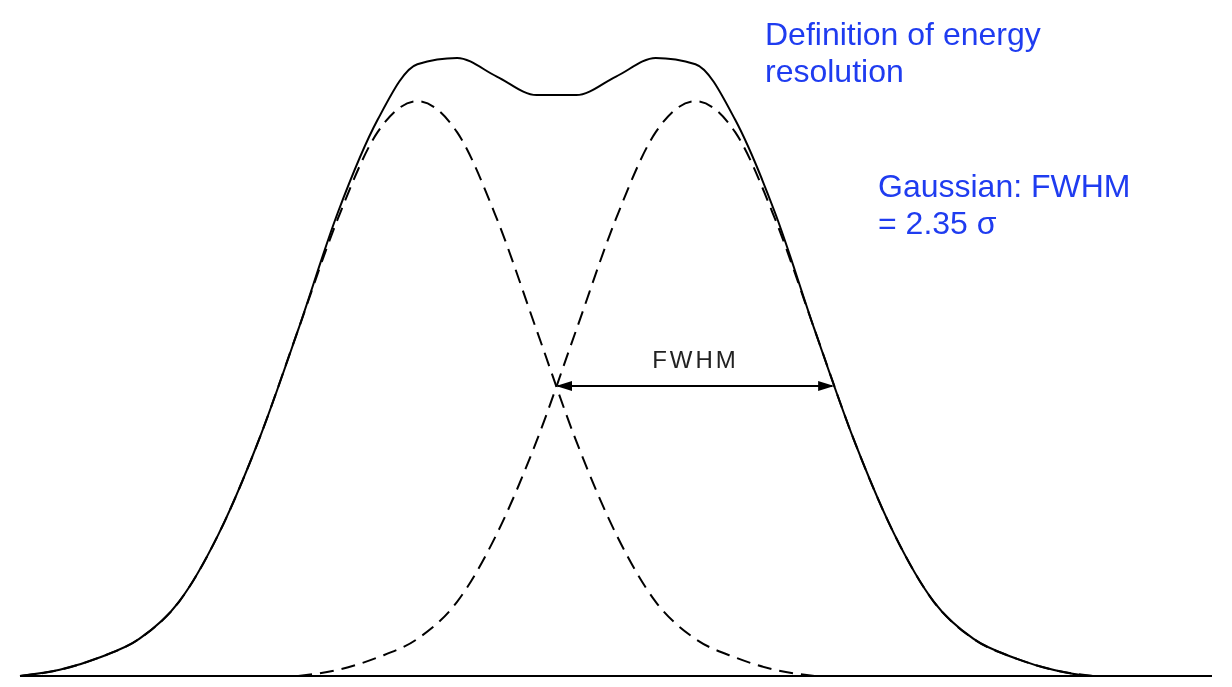  Describe the element at coordinates (1005, 205) in the screenshot. I see `annotation: Gaussian: FWHM = 2.35 σ` at that location.